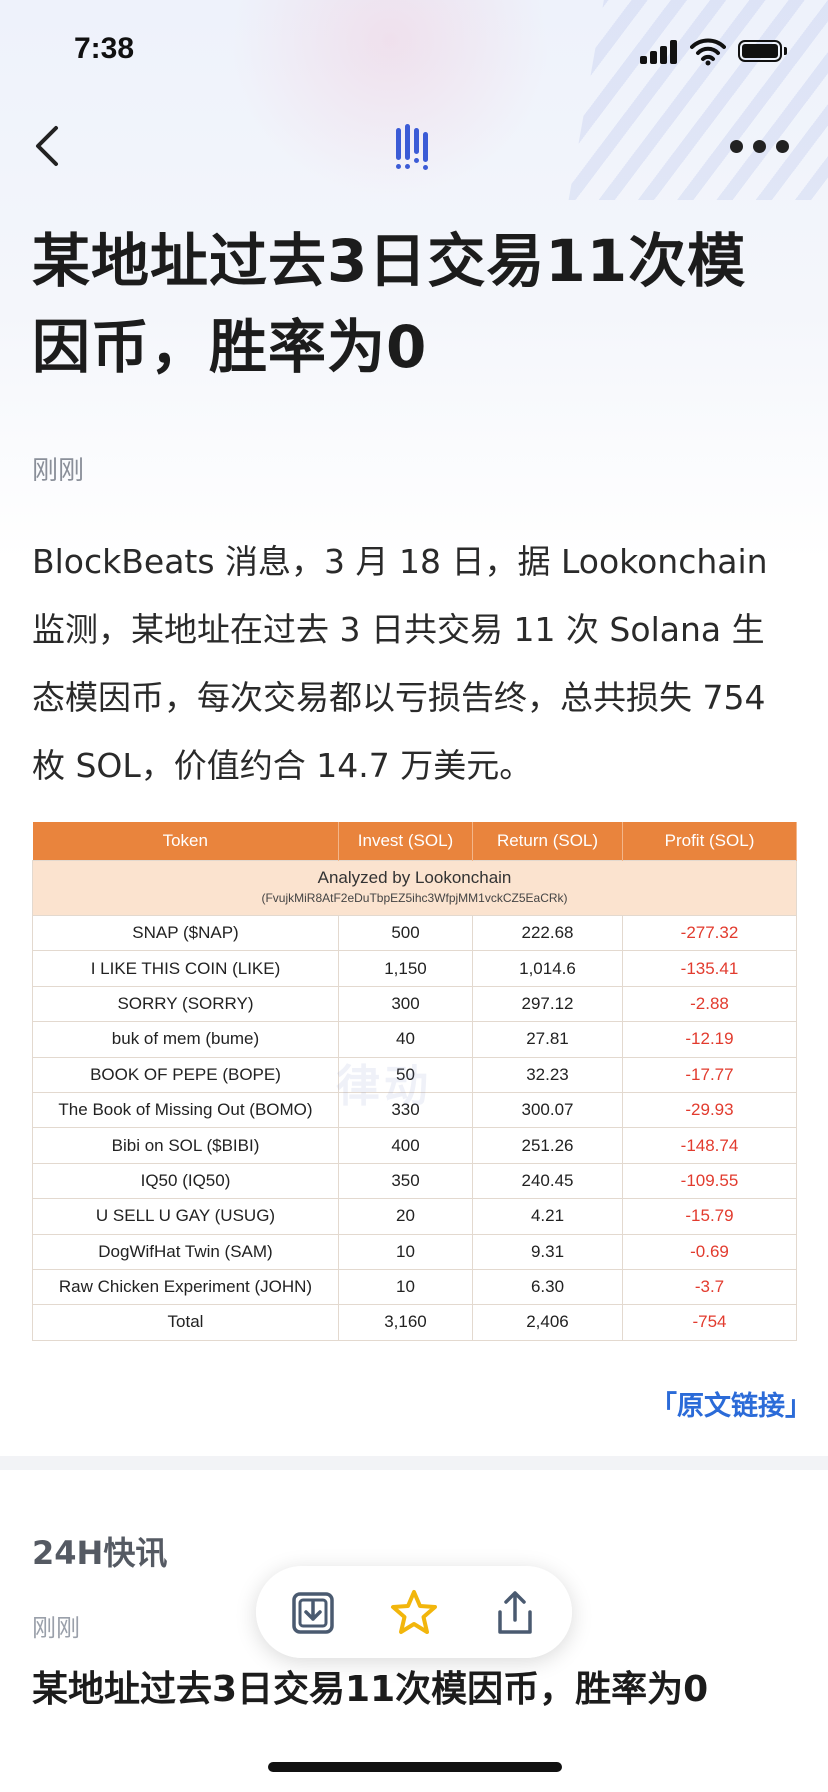 The width and height of the screenshot is (828, 1792). What do you see at coordinates (185, 1145) in the screenshot?
I see `token-cell: Bibi on SOL ($BIBI)` at bounding box center [185, 1145].